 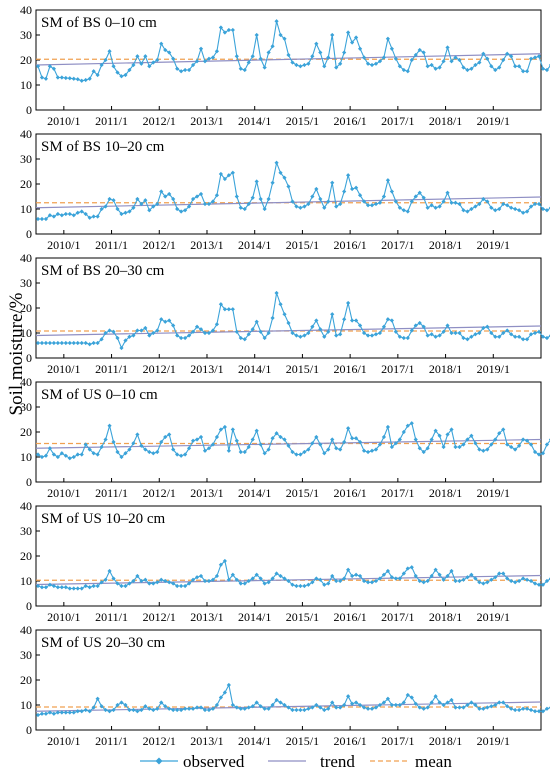 What do you see at coordinates (26, 680) in the screenshot?
I see `y-tick-label: 20` at bounding box center [26, 680].